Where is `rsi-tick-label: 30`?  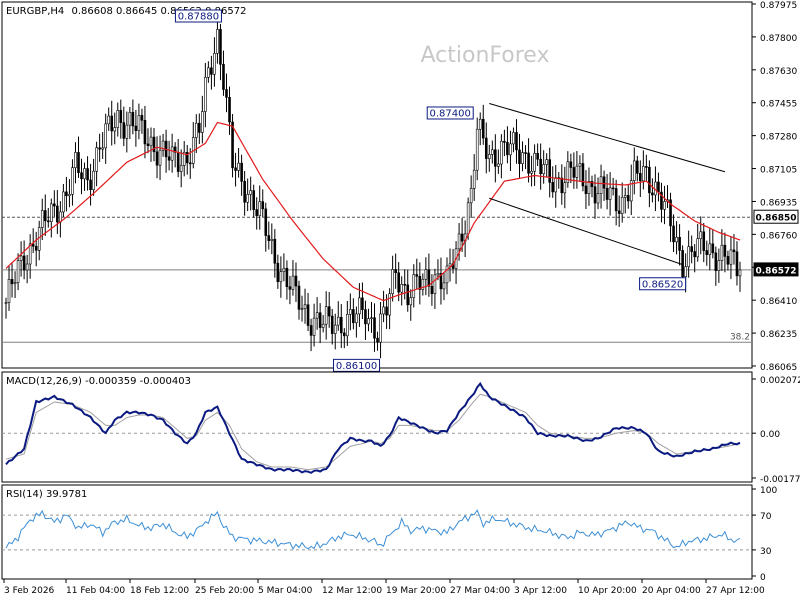 rsi-tick-label: 30 is located at coordinates (766, 552).